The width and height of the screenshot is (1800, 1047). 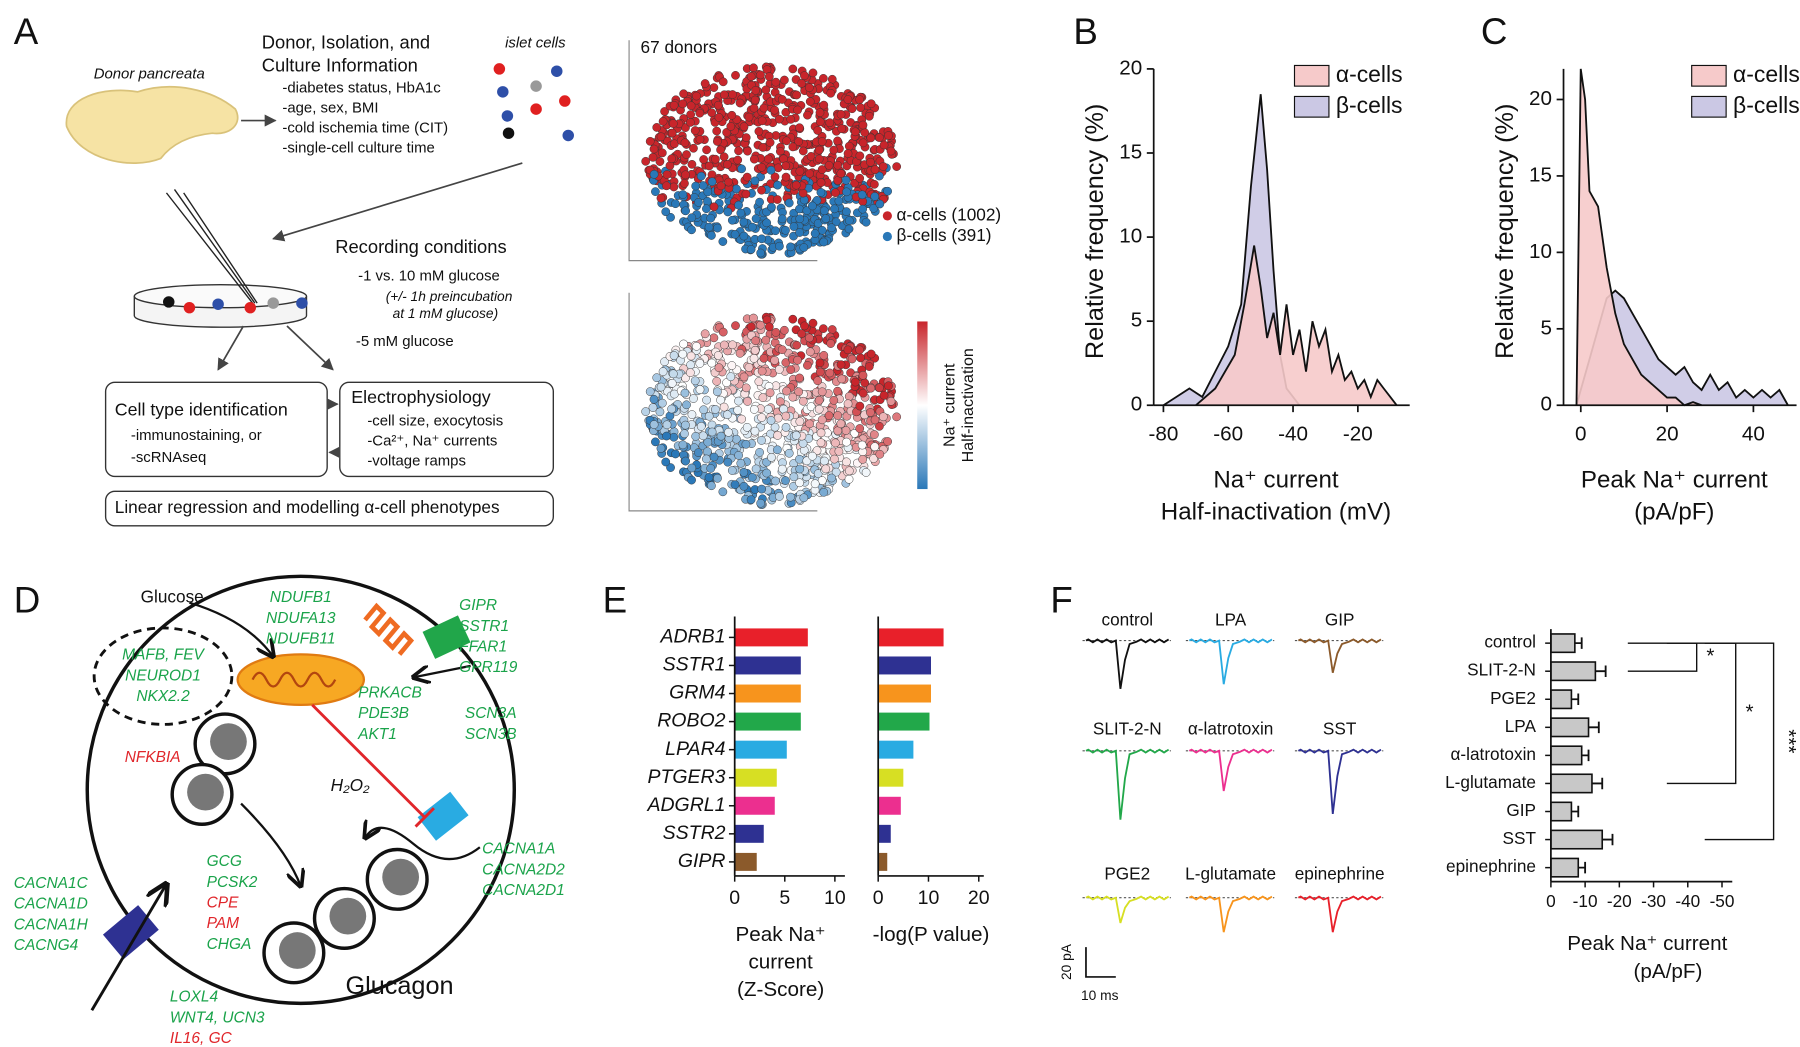 What do you see at coordinates (979, 898) in the screenshot?
I see `x-tick-label: 20` at bounding box center [979, 898].